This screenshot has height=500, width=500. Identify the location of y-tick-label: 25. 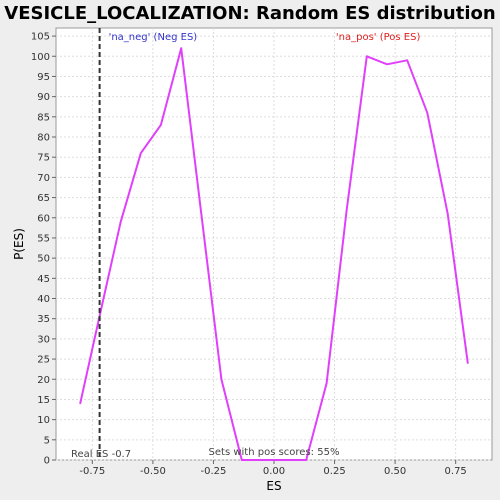
(43, 360).